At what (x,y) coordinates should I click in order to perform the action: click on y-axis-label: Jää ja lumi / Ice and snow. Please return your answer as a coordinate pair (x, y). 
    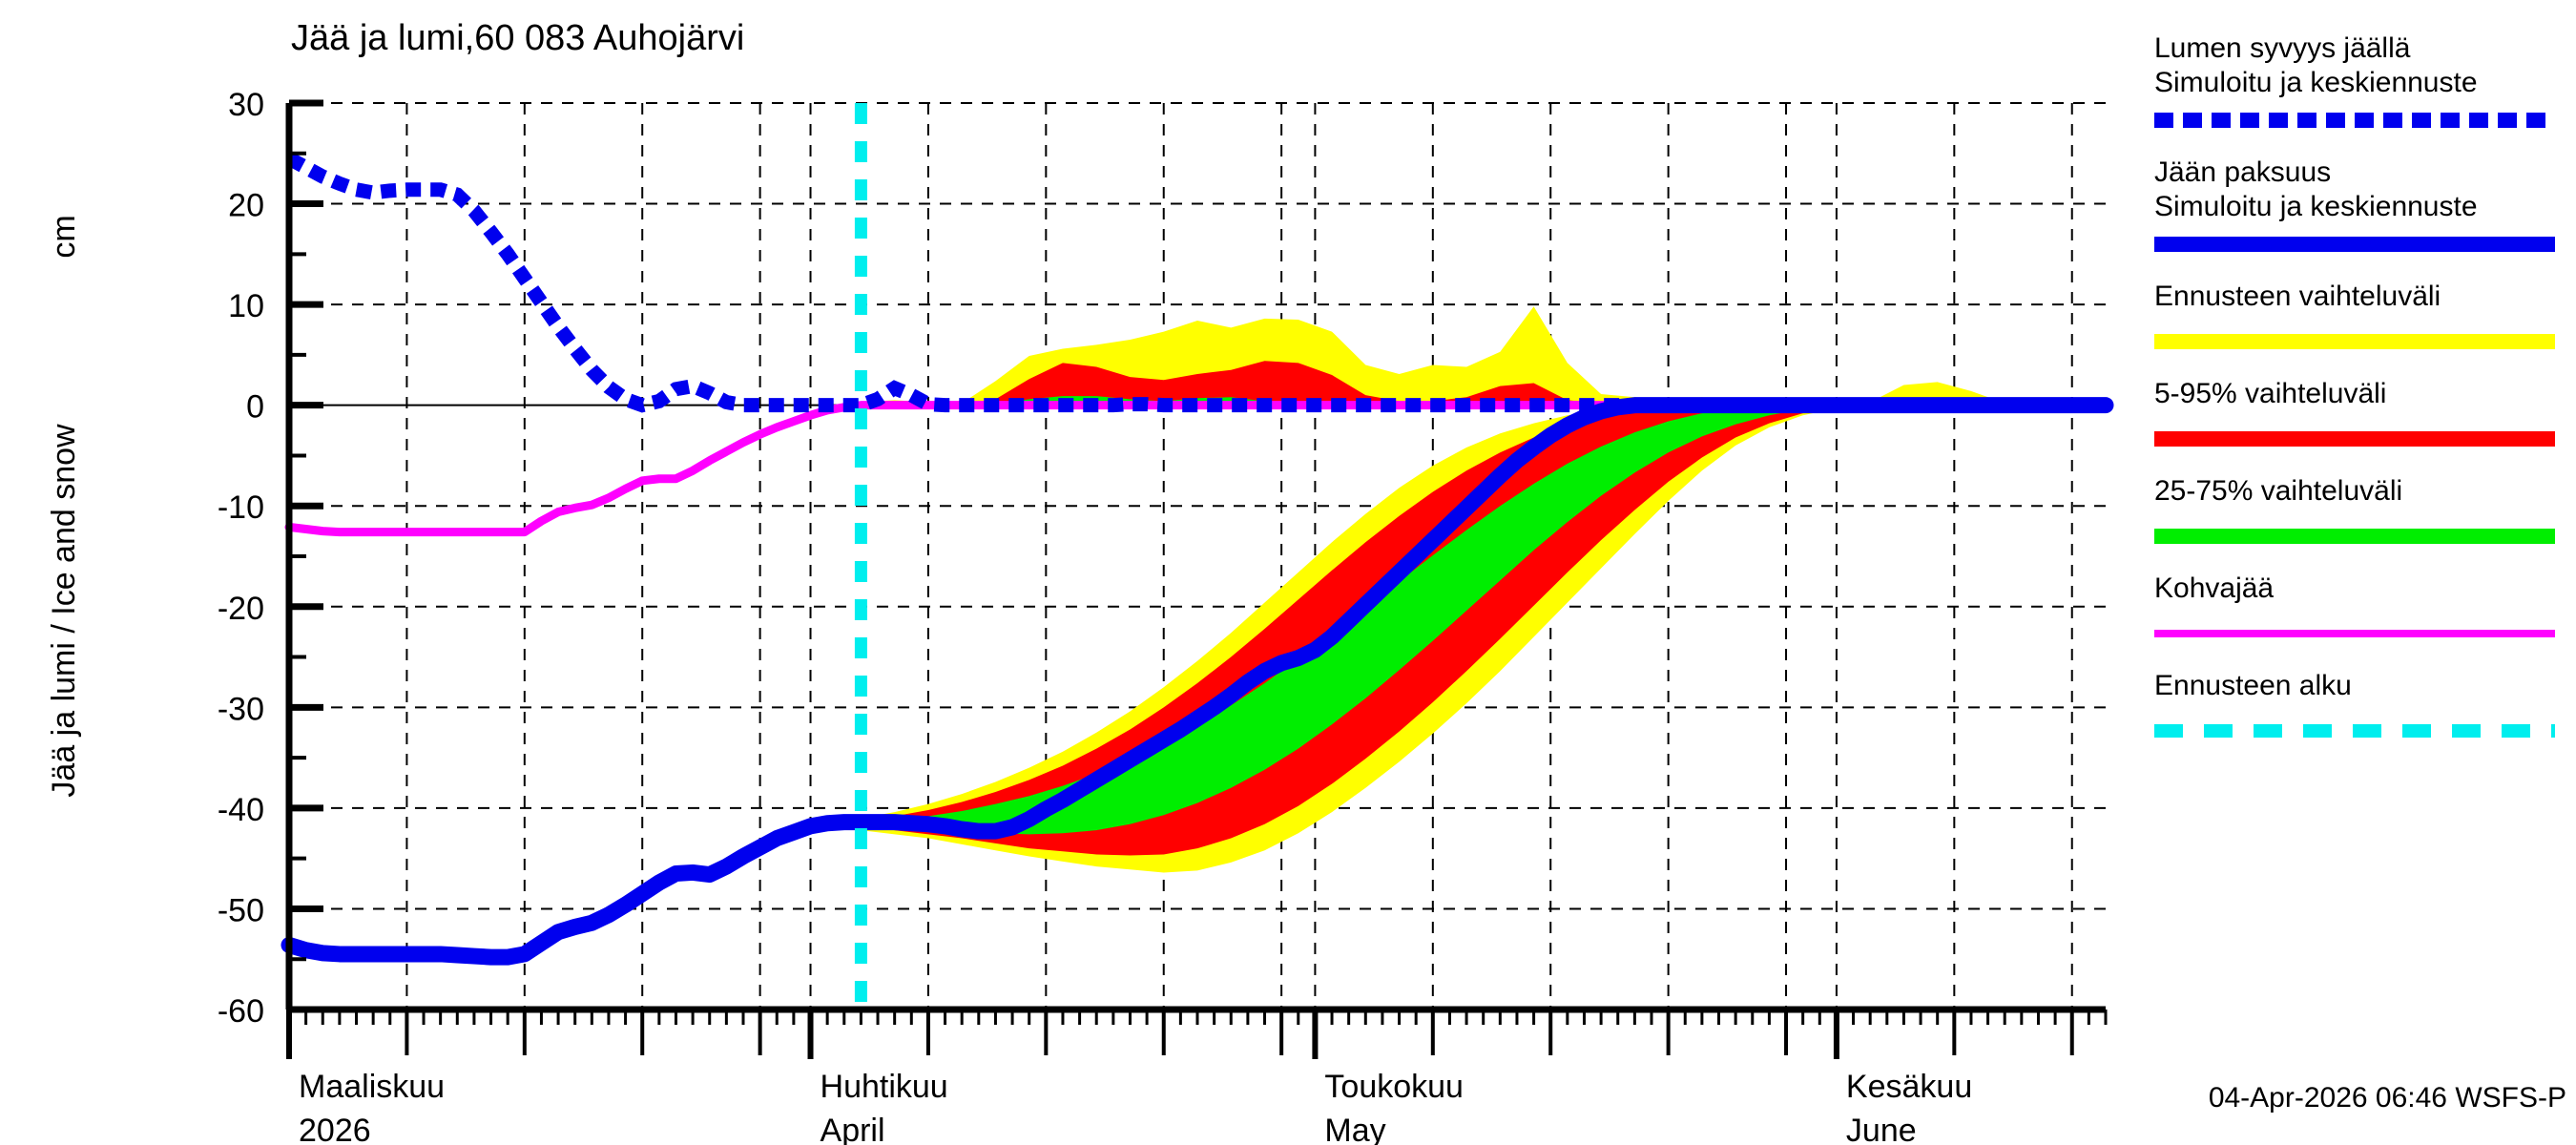
    Looking at the image, I should click on (64, 611).